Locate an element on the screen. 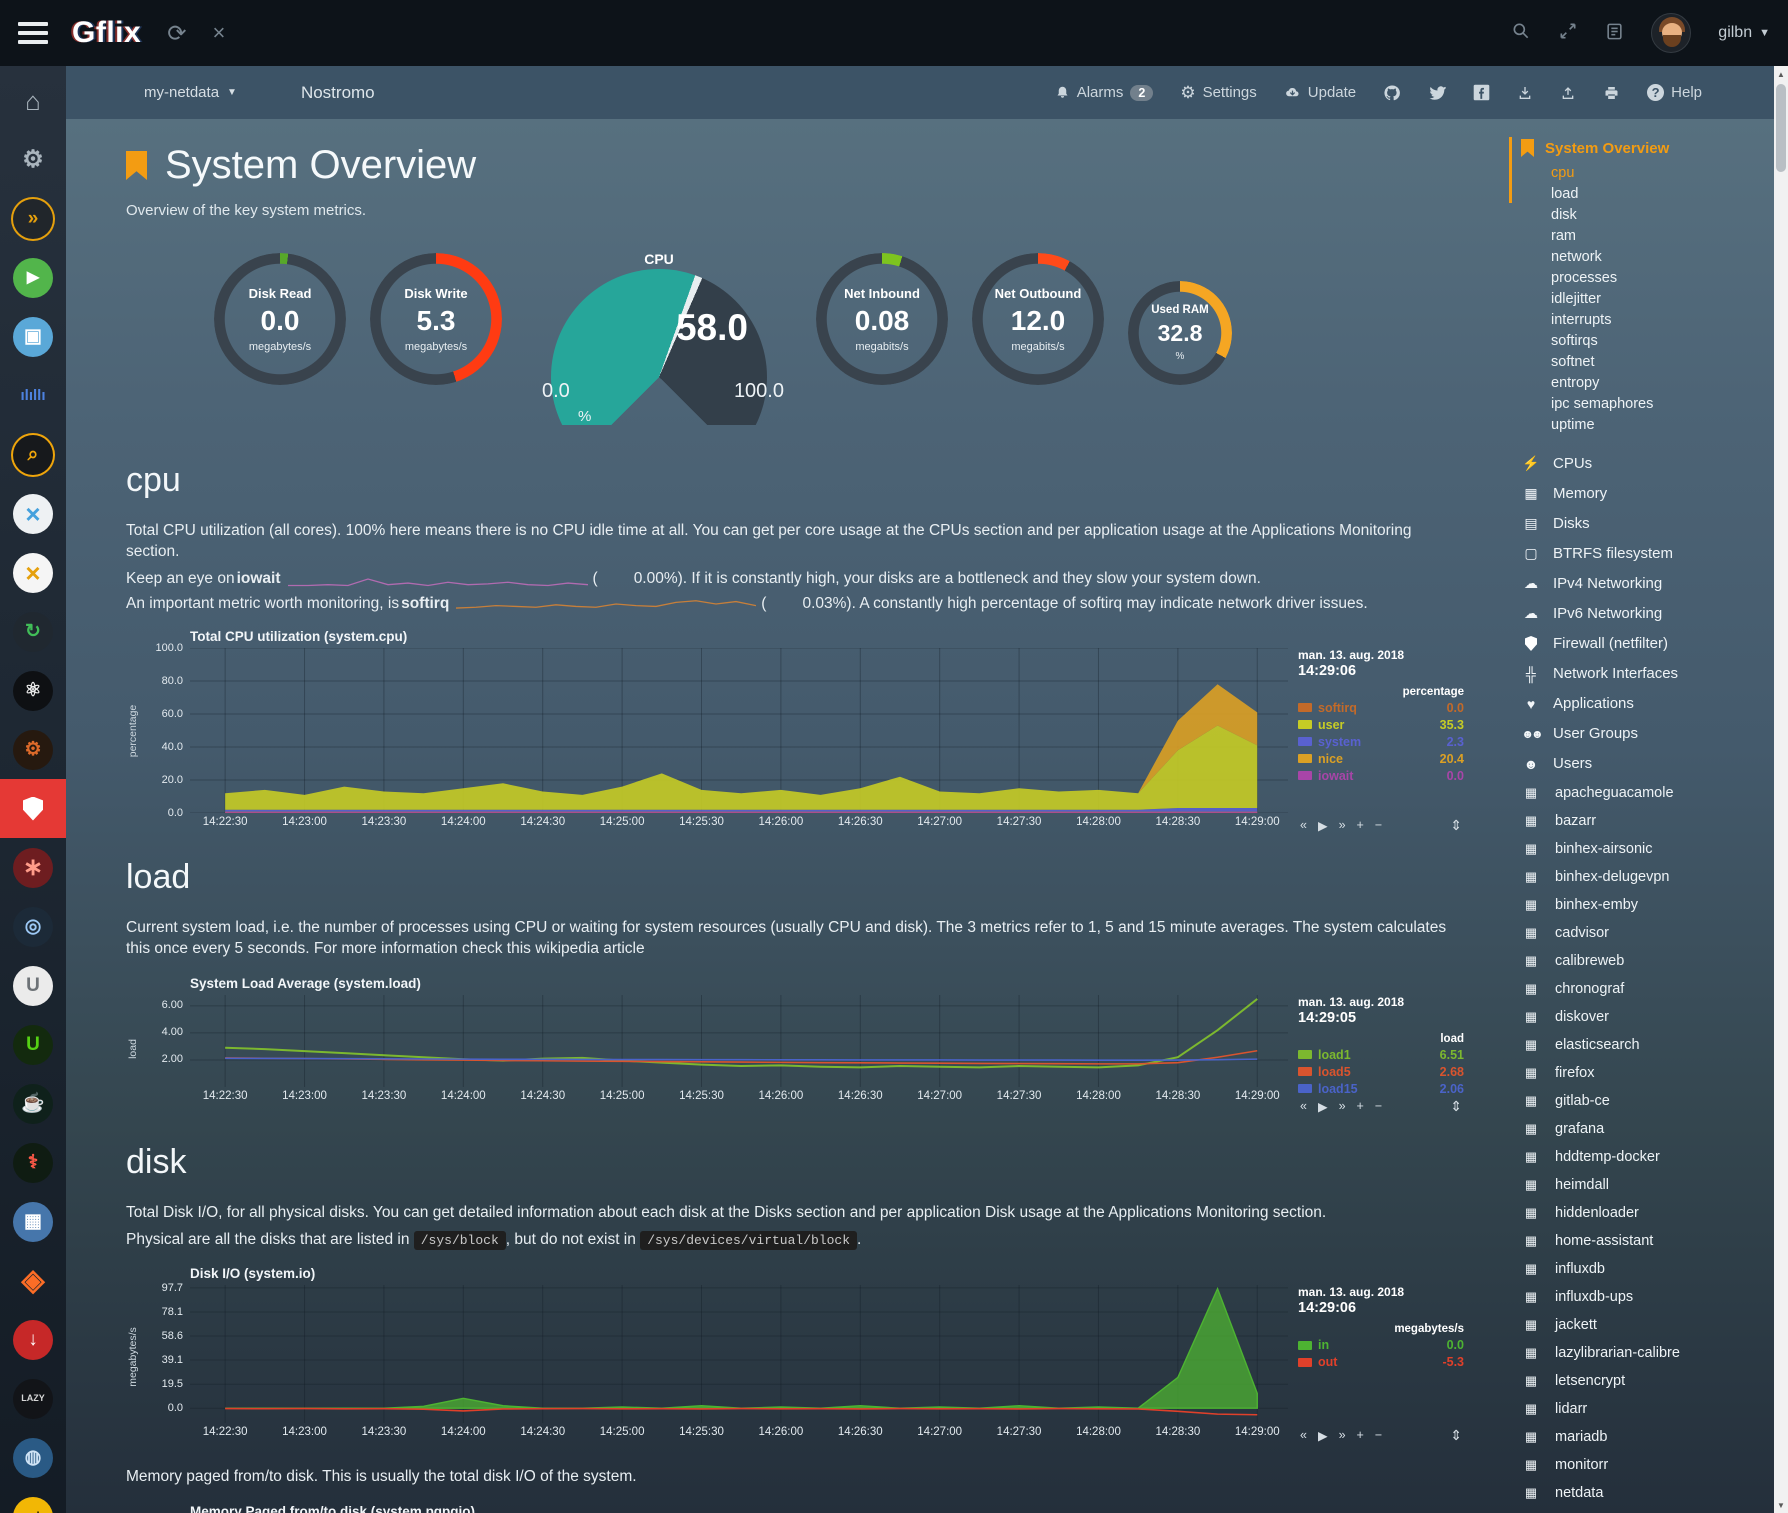 The height and width of the screenshot is (1513, 1788). sidebar-app-home: ⌂ is located at coordinates (33, 100).